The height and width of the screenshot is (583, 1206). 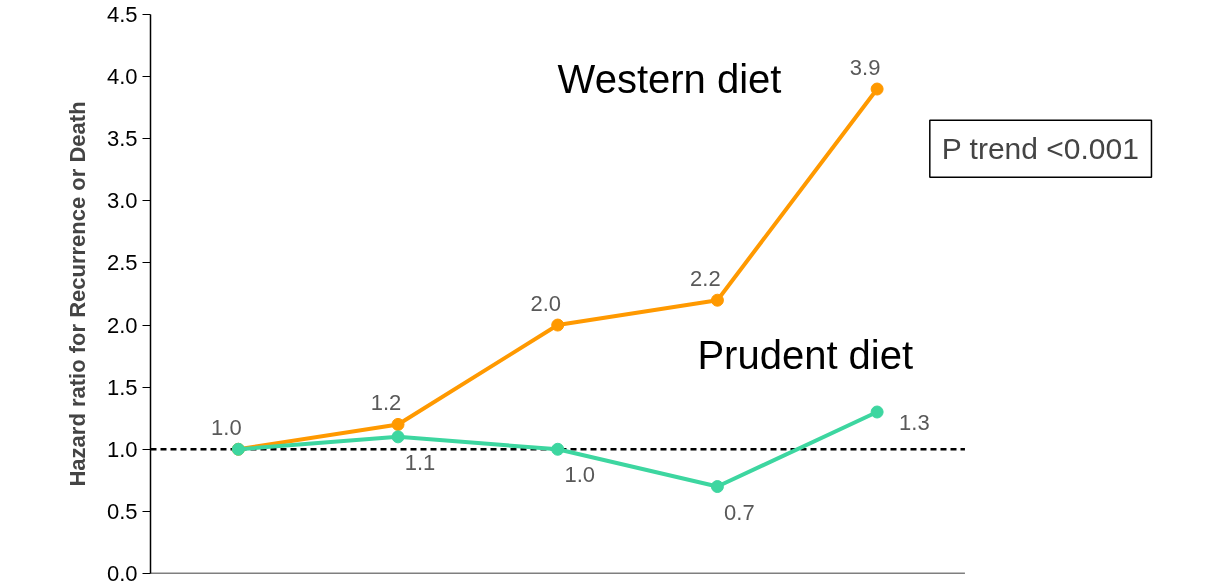 What do you see at coordinates (914, 422) in the screenshot?
I see `data-label: 1.3` at bounding box center [914, 422].